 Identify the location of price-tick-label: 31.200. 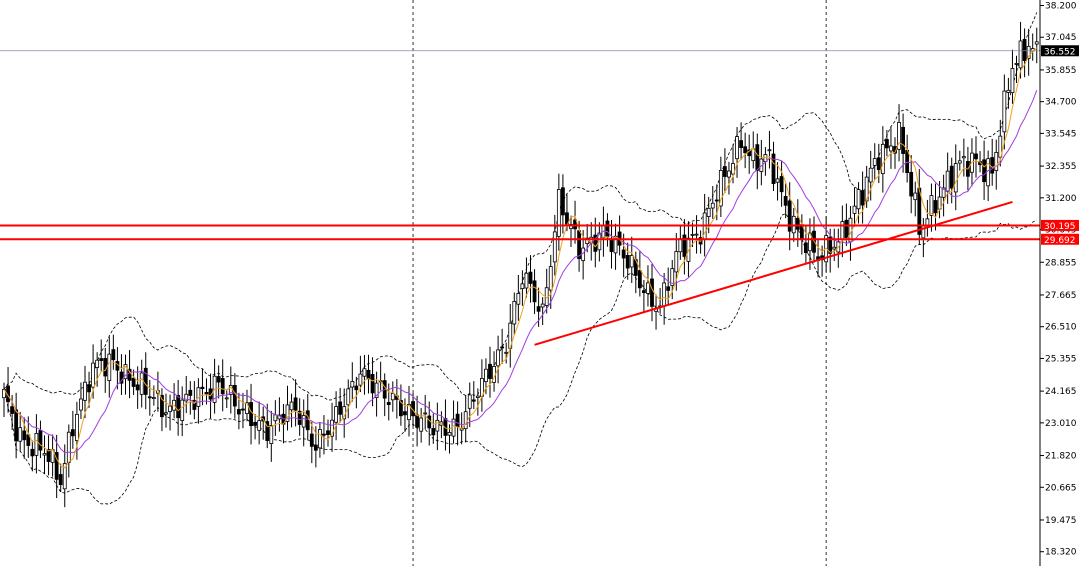
(1061, 199).